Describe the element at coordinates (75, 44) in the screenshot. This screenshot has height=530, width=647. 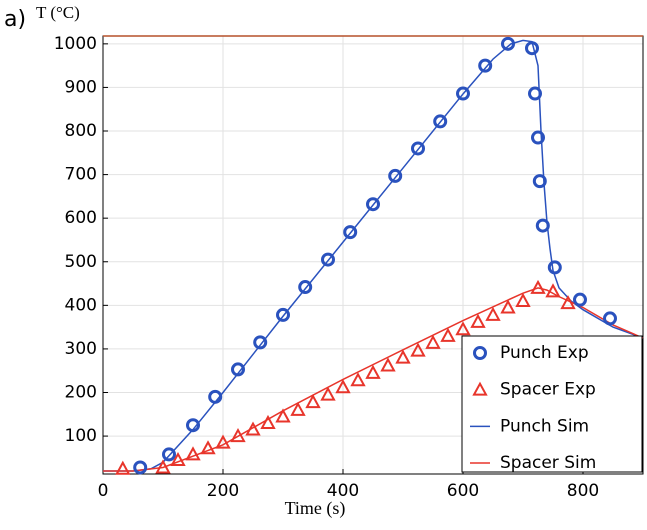
I see `y-tick-label: 1000` at that location.